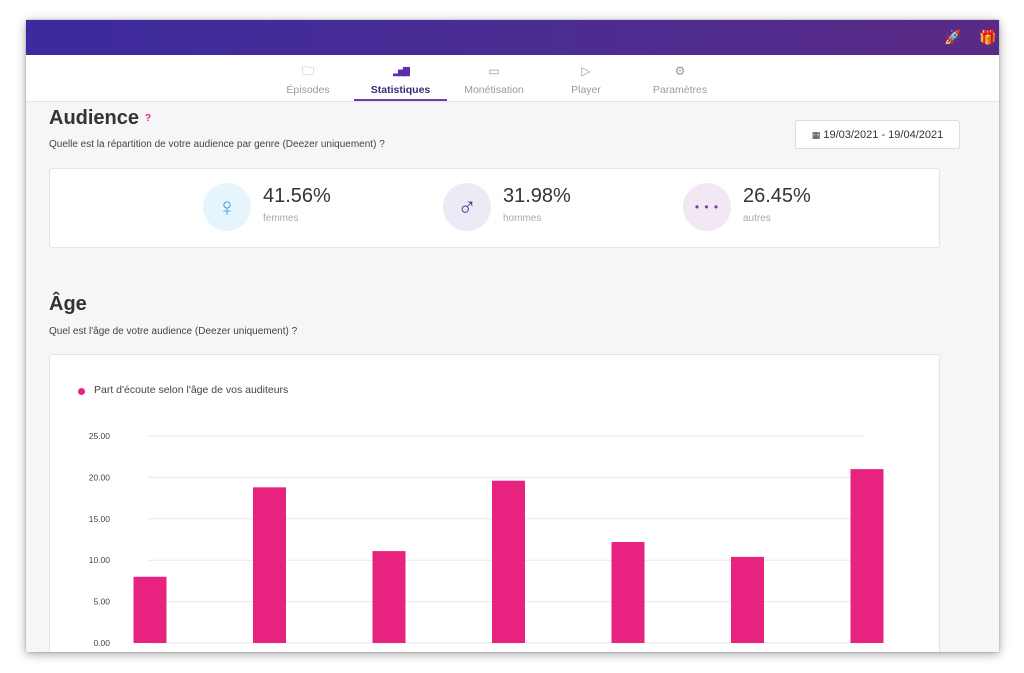 This screenshot has height=673, width=1024. What do you see at coordinates (297, 196) in the screenshot?
I see `stat-value: 41.56%` at bounding box center [297, 196].